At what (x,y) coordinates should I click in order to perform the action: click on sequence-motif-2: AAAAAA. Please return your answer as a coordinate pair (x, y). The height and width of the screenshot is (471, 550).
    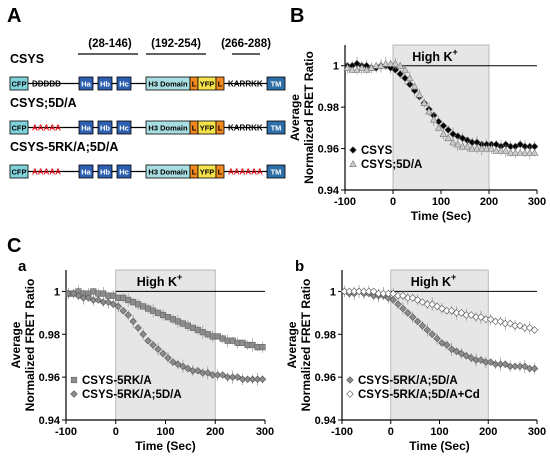
    Looking at the image, I should click on (245, 172).